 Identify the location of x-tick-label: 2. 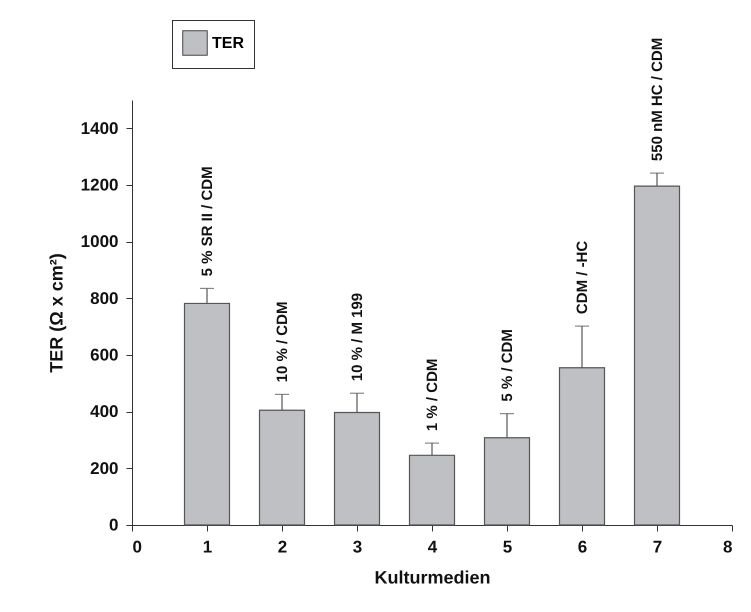
(283, 547).